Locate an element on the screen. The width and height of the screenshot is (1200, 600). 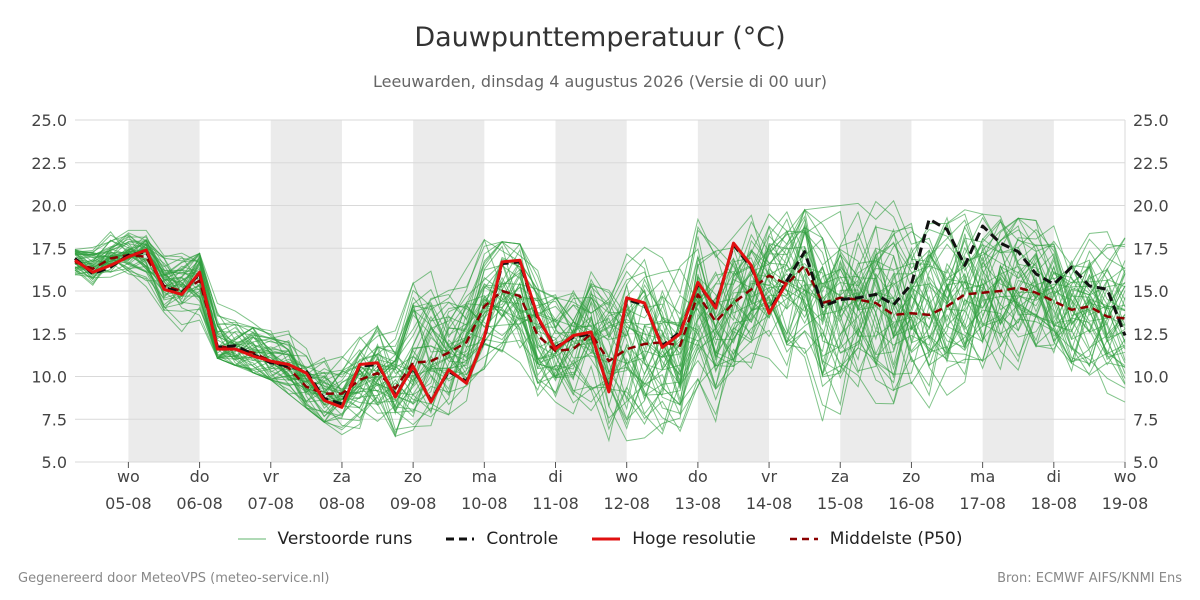
x-tick-date: 09-08 is located at coordinates (413, 503).